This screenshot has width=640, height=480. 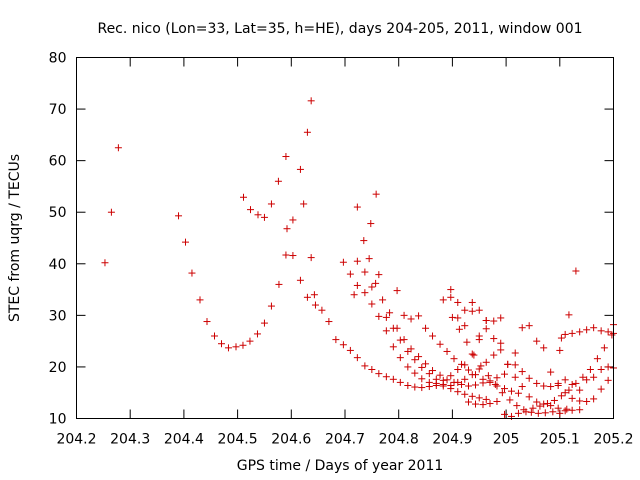 What do you see at coordinates (291, 440) in the screenshot?
I see `x-tick-label: 204.6` at bounding box center [291, 440].